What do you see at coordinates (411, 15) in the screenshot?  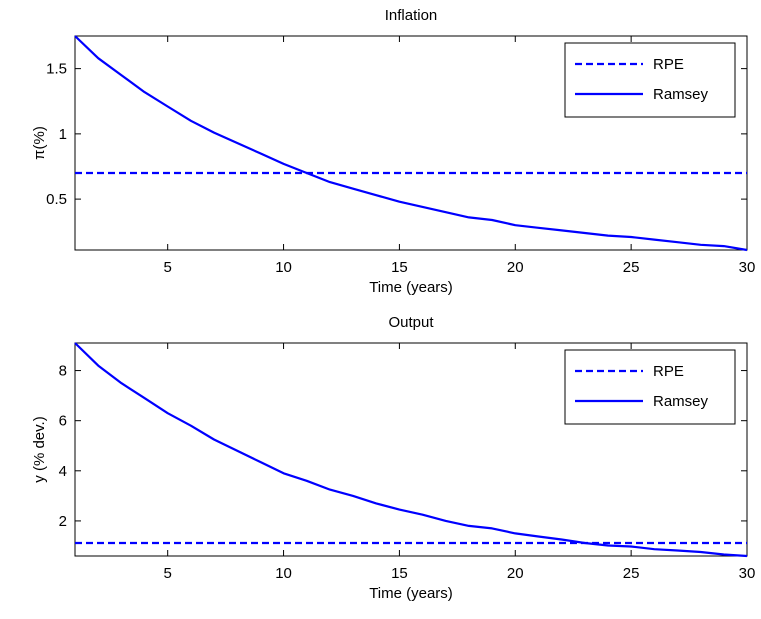 I see `chart-title: Inflation` at bounding box center [411, 15].